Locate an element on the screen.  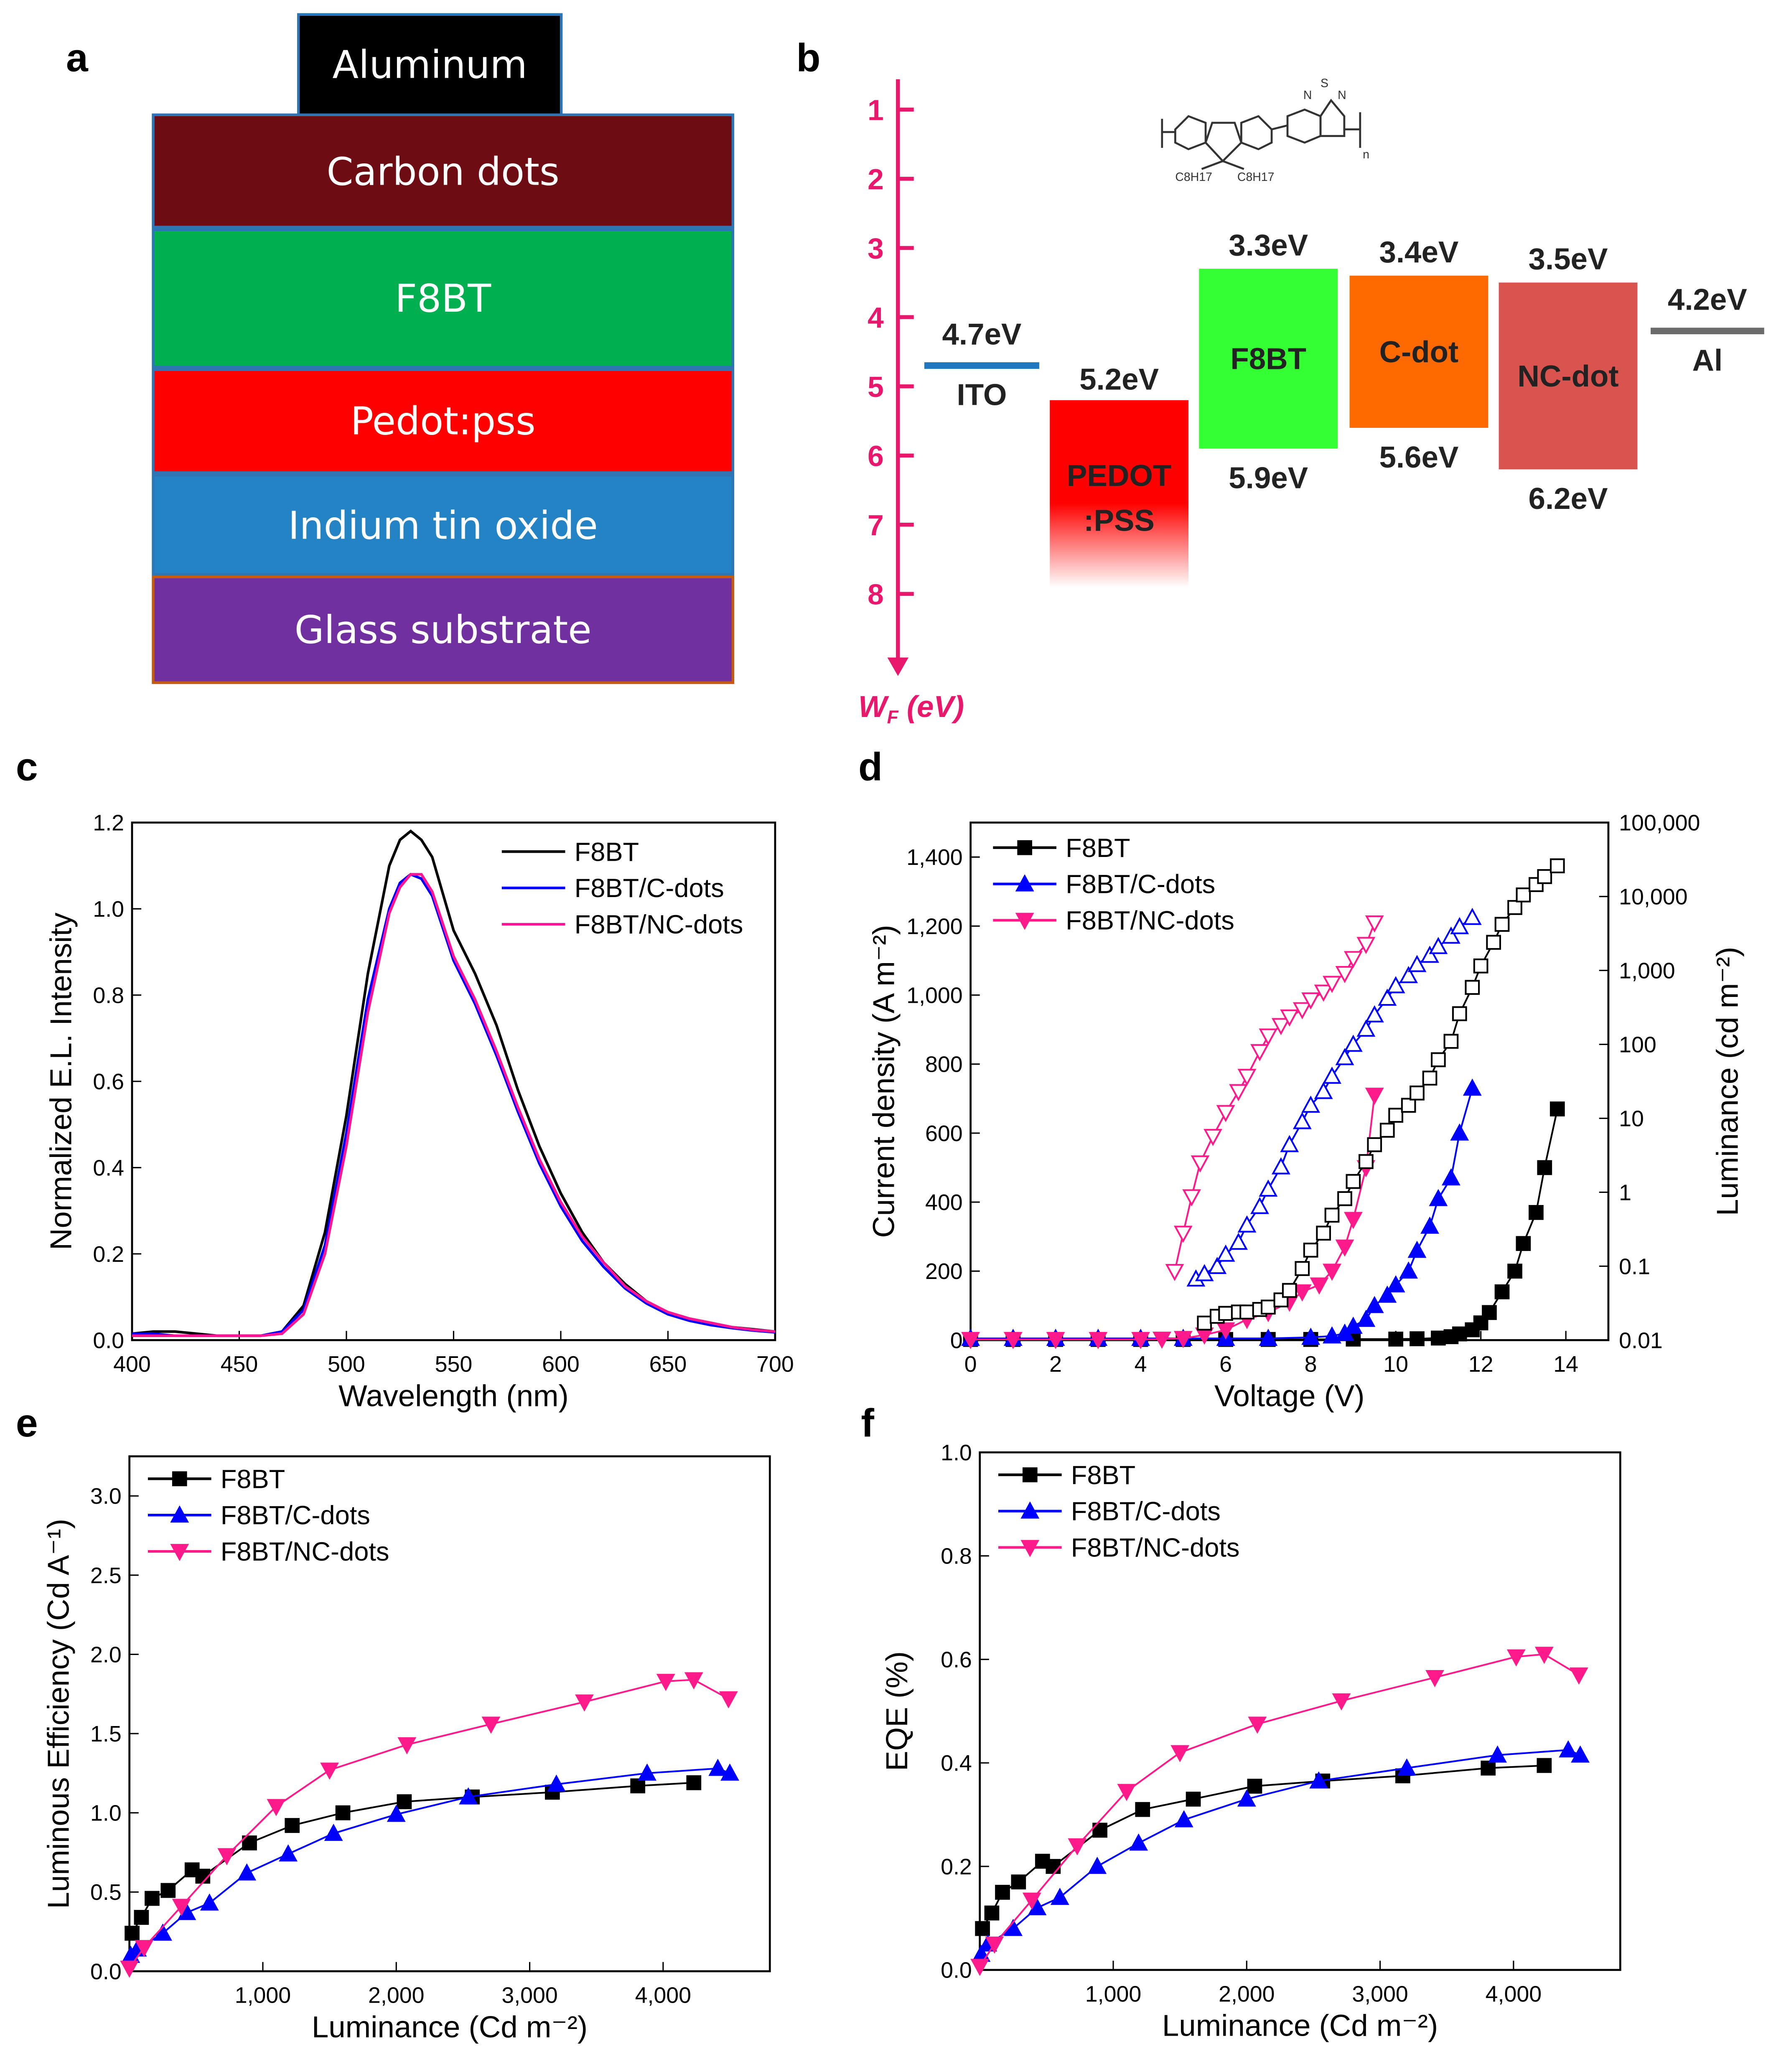
x-tick-label: 4,000 is located at coordinates (1514, 1994).